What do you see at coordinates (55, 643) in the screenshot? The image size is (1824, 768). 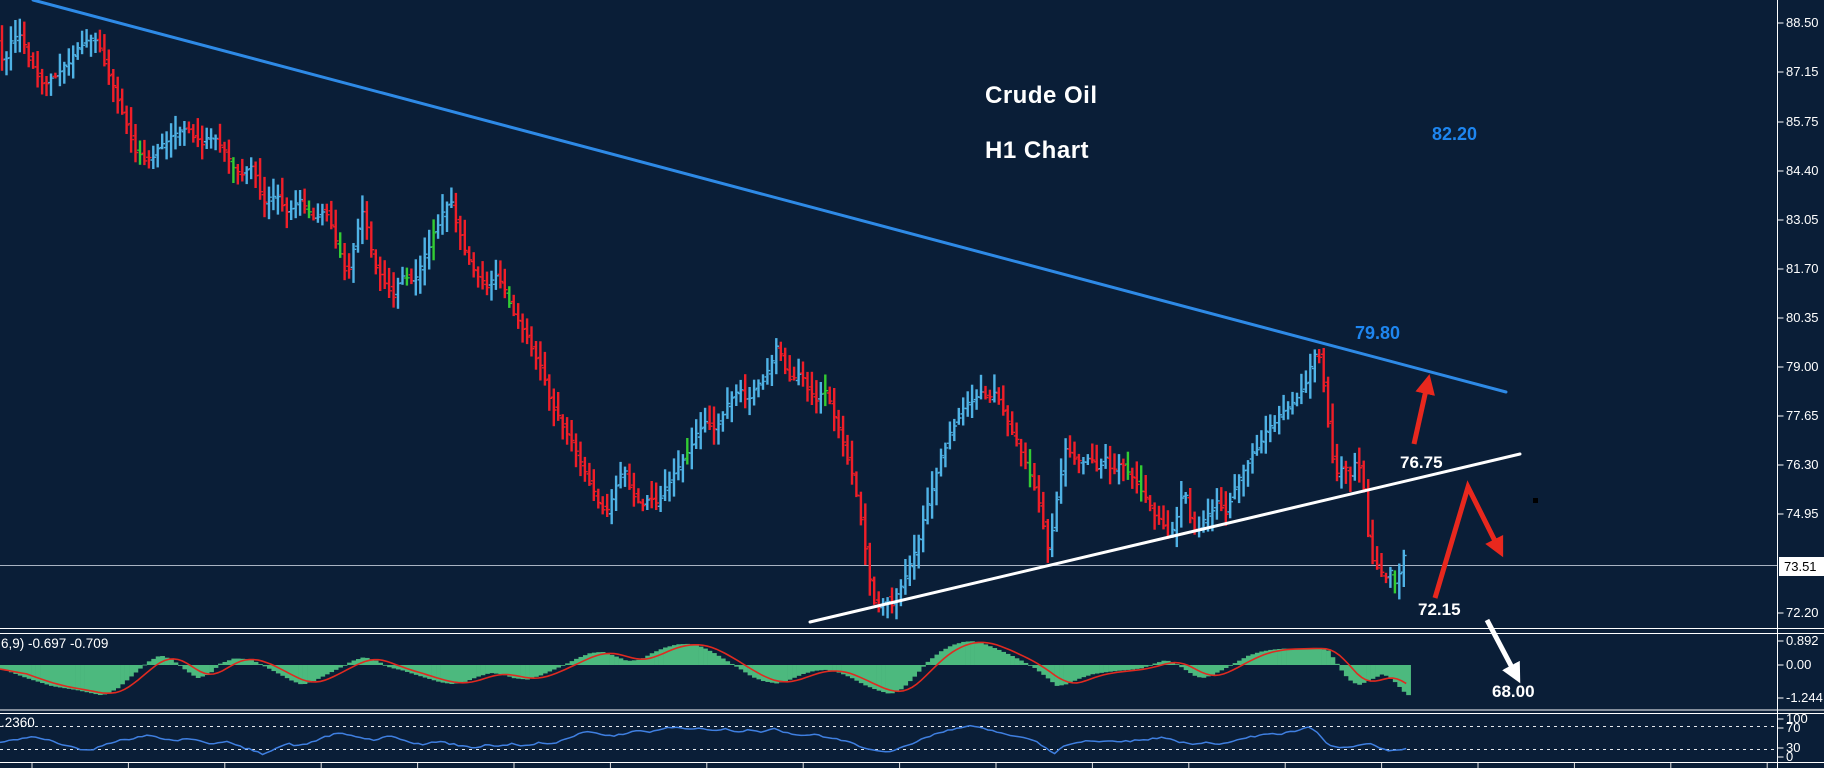 I see `macd-indicator-value-label: 6,9) -0.697 -0.709` at bounding box center [55, 643].